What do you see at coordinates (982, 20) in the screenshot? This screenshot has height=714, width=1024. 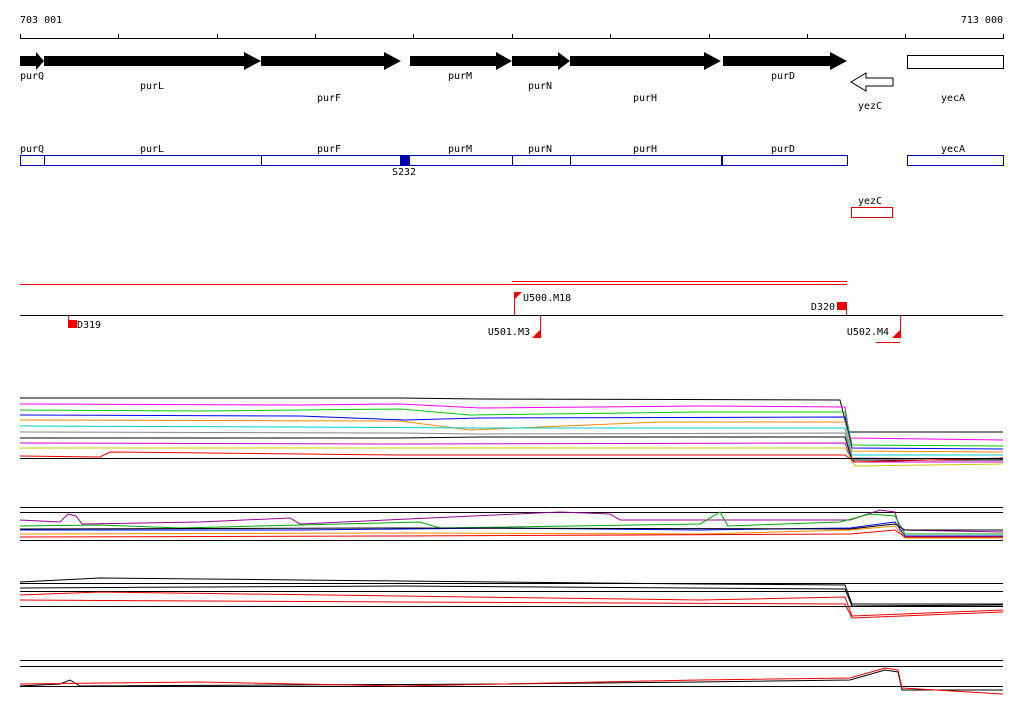 I see `ruler-end: 713 000` at bounding box center [982, 20].